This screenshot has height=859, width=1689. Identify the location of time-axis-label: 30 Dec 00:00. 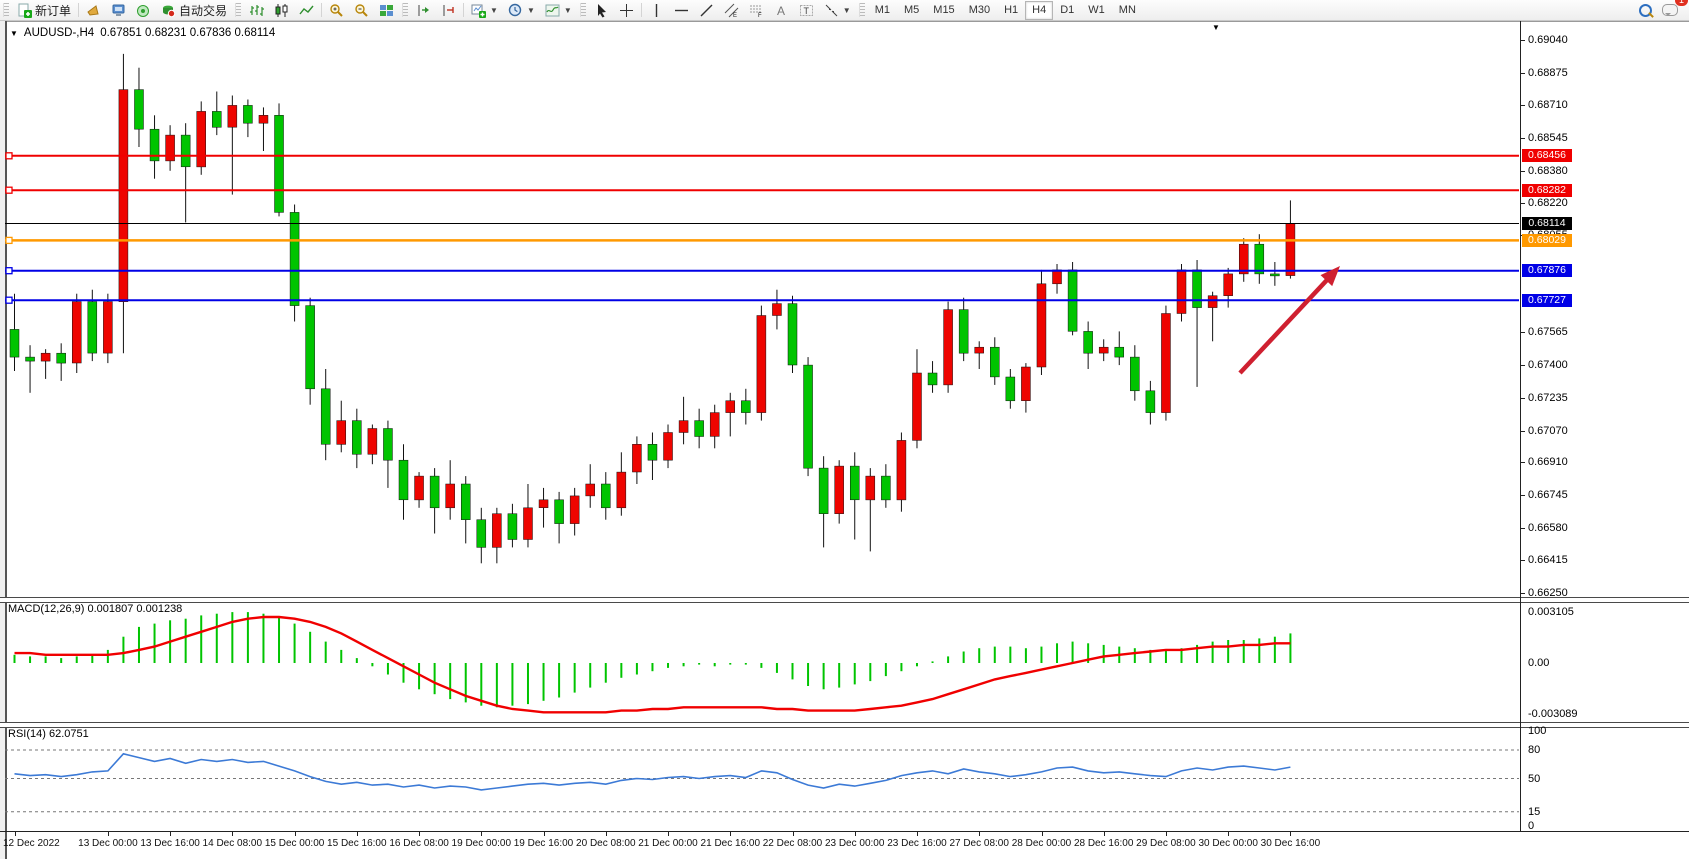
(1228, 843).